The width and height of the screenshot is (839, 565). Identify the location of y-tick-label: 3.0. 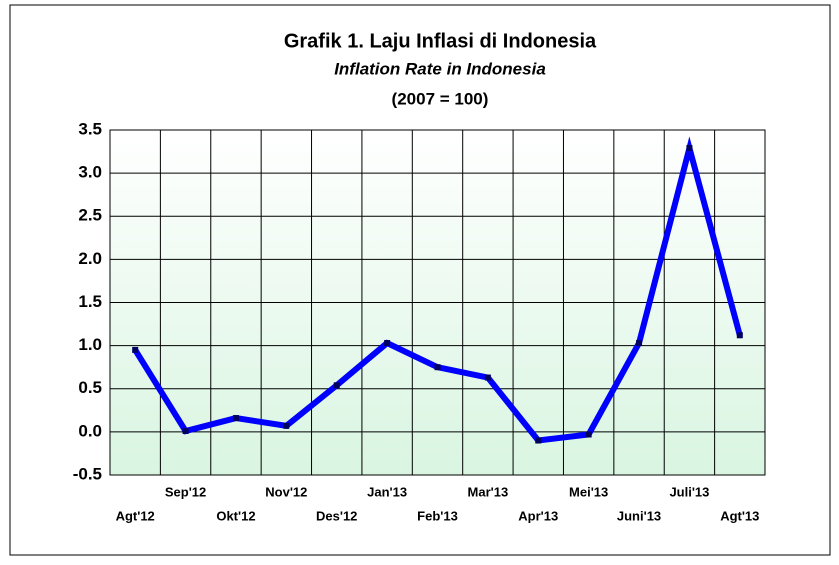
(90, 172).